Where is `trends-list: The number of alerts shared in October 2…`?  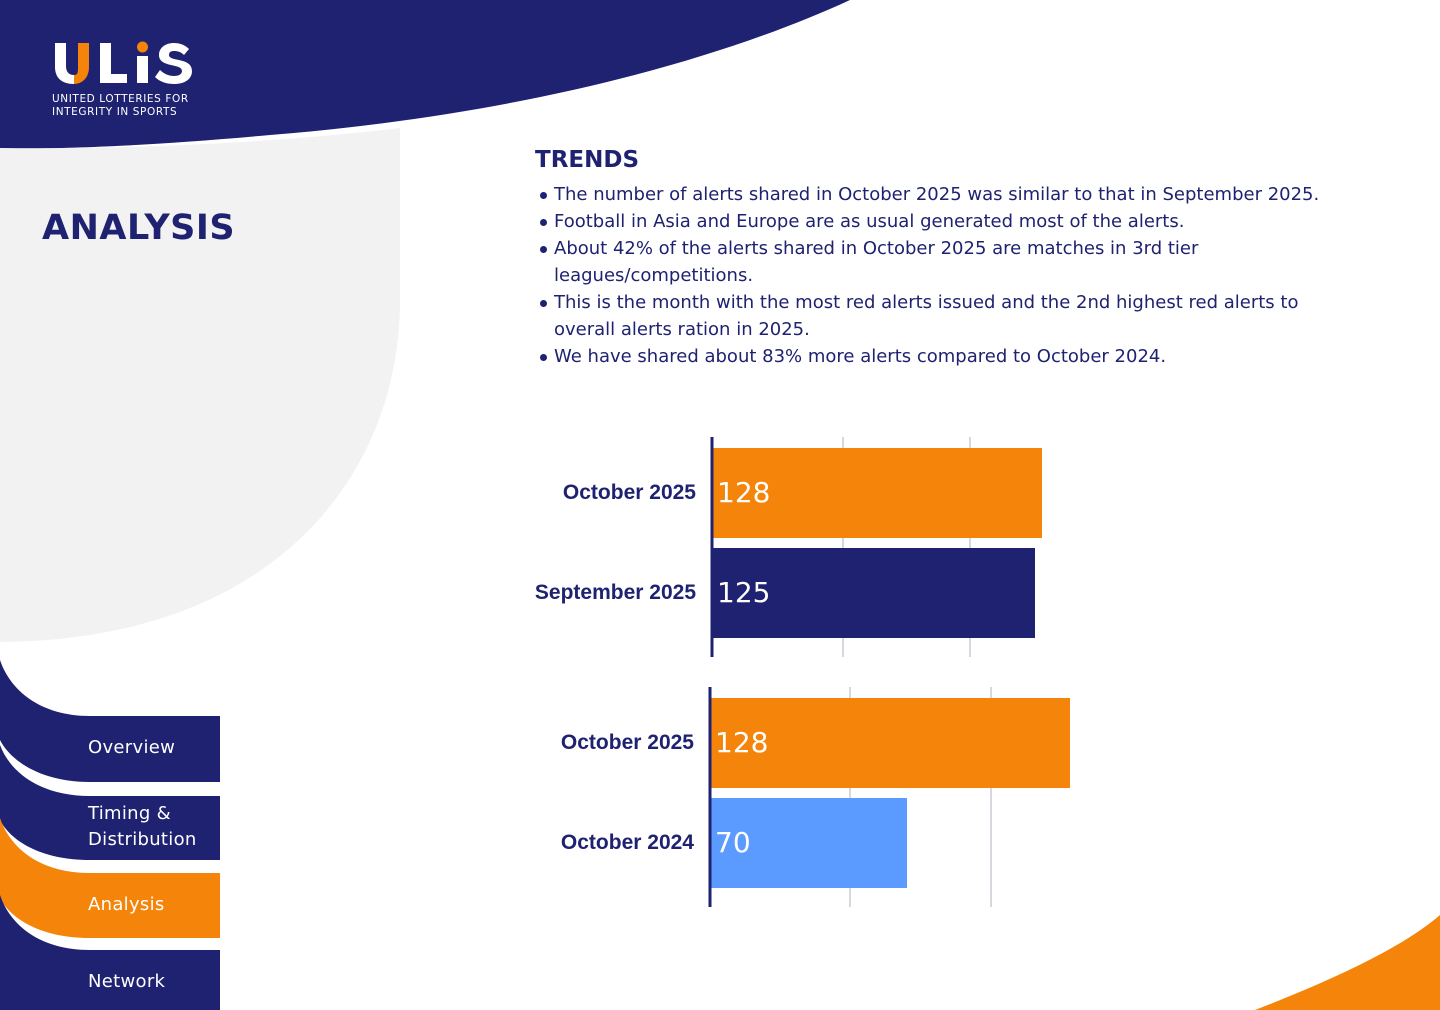
trends-list: The number of alerts shared in October 2… is located at coordinates (946, 275).